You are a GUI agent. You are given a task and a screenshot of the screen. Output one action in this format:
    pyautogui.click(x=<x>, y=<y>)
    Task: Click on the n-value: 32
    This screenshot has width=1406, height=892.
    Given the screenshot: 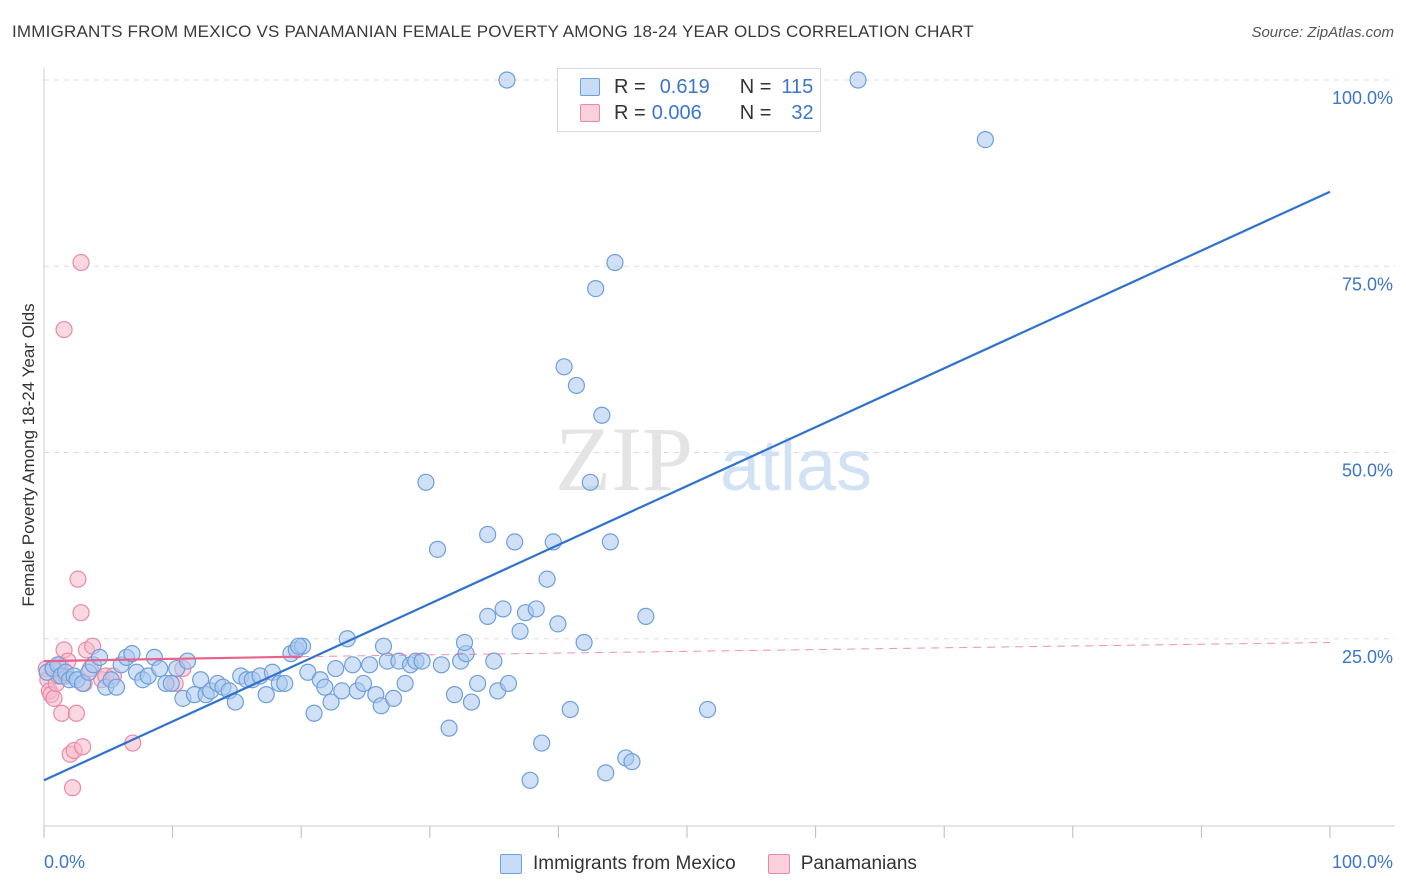 What is the action you would take?
    pyautogui.click(x=802, y=112)
    